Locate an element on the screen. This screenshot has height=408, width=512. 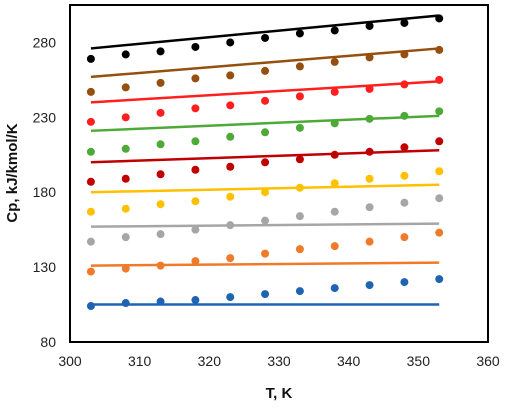
series-8-fit-line is located at coordinates (265, 63).